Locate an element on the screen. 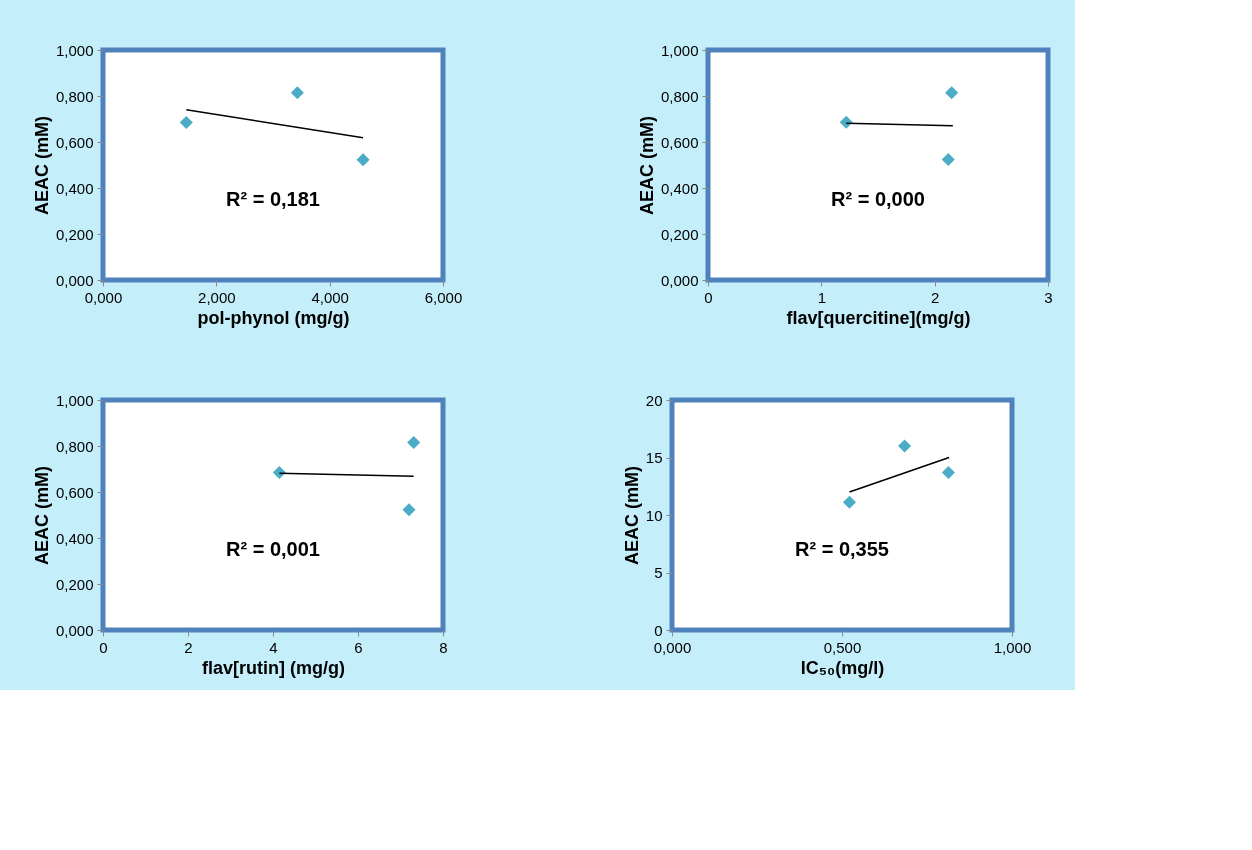 This screenshot has height=850, width=1252. y-tick-label: 0 is located at coordinates (658, 630).